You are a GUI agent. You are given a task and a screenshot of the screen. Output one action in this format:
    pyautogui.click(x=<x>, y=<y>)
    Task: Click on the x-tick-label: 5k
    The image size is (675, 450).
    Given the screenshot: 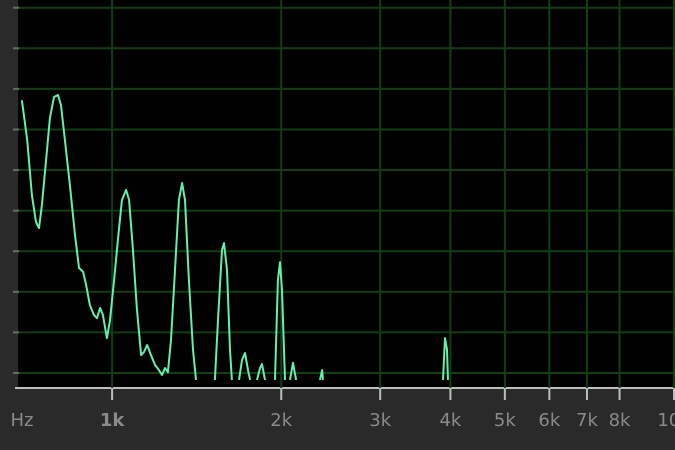 What is the action you would take?
    pyautogui.click(x=505, y=420)
    